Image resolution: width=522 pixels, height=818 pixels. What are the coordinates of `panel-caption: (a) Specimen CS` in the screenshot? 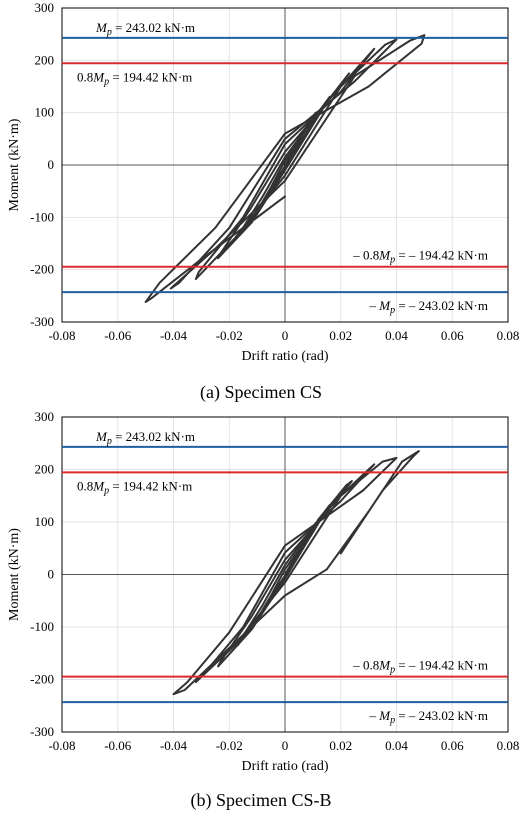 It's located at (261, 392).